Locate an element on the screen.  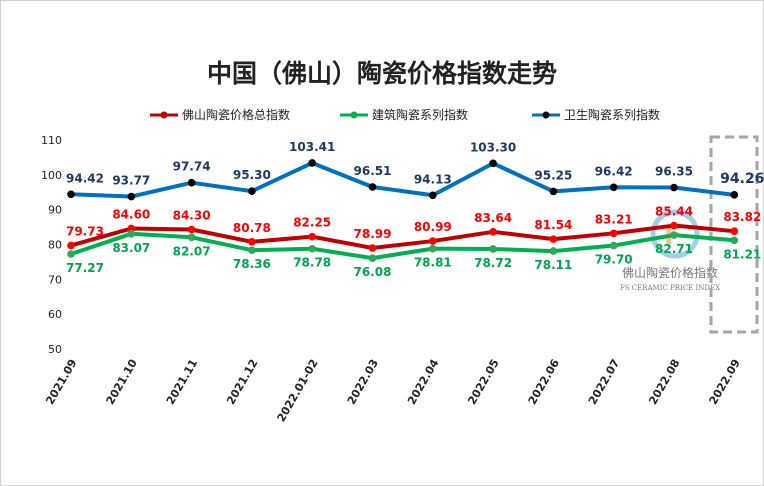
data-label: 82.25 is located at coordinates (312, 223).